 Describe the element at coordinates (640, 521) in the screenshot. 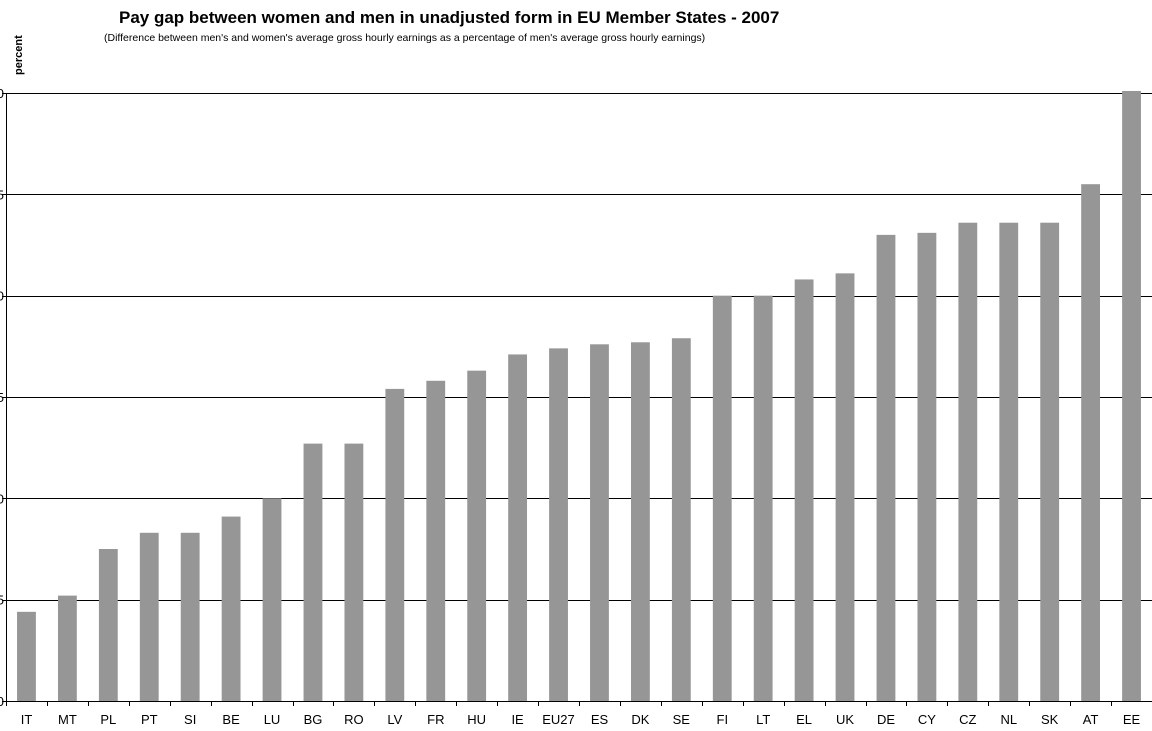

I see `bar-dk` at that location.